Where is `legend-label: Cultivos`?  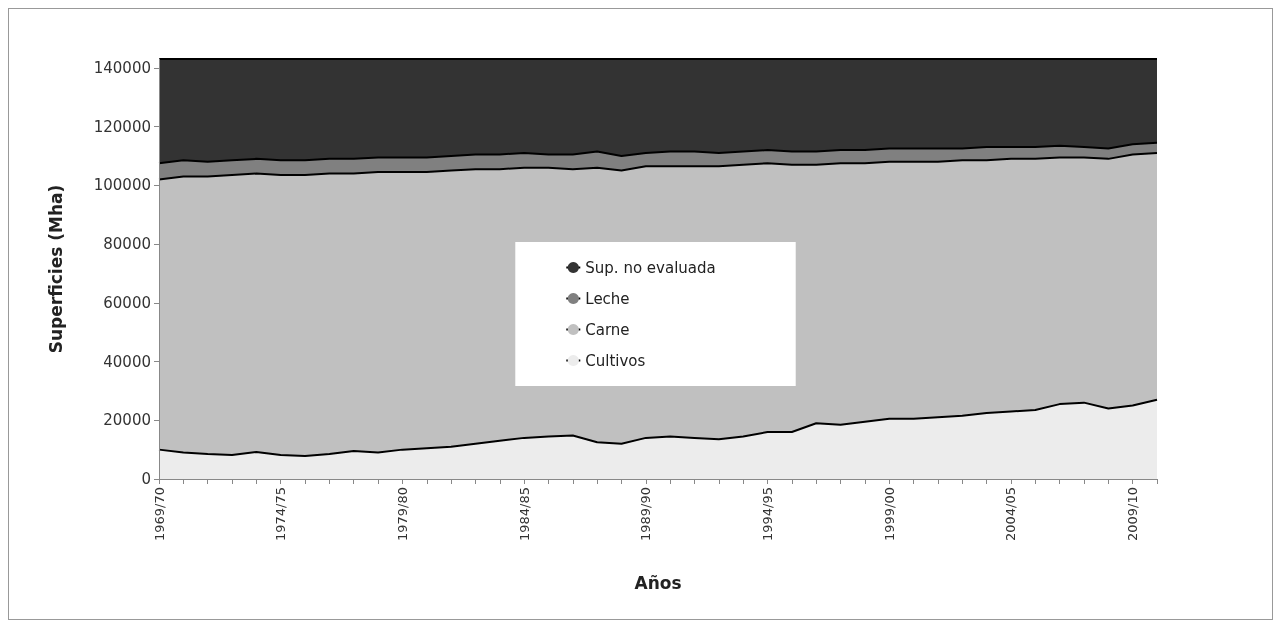
legend-label: Cultivos is located at coordinates (615, 360).